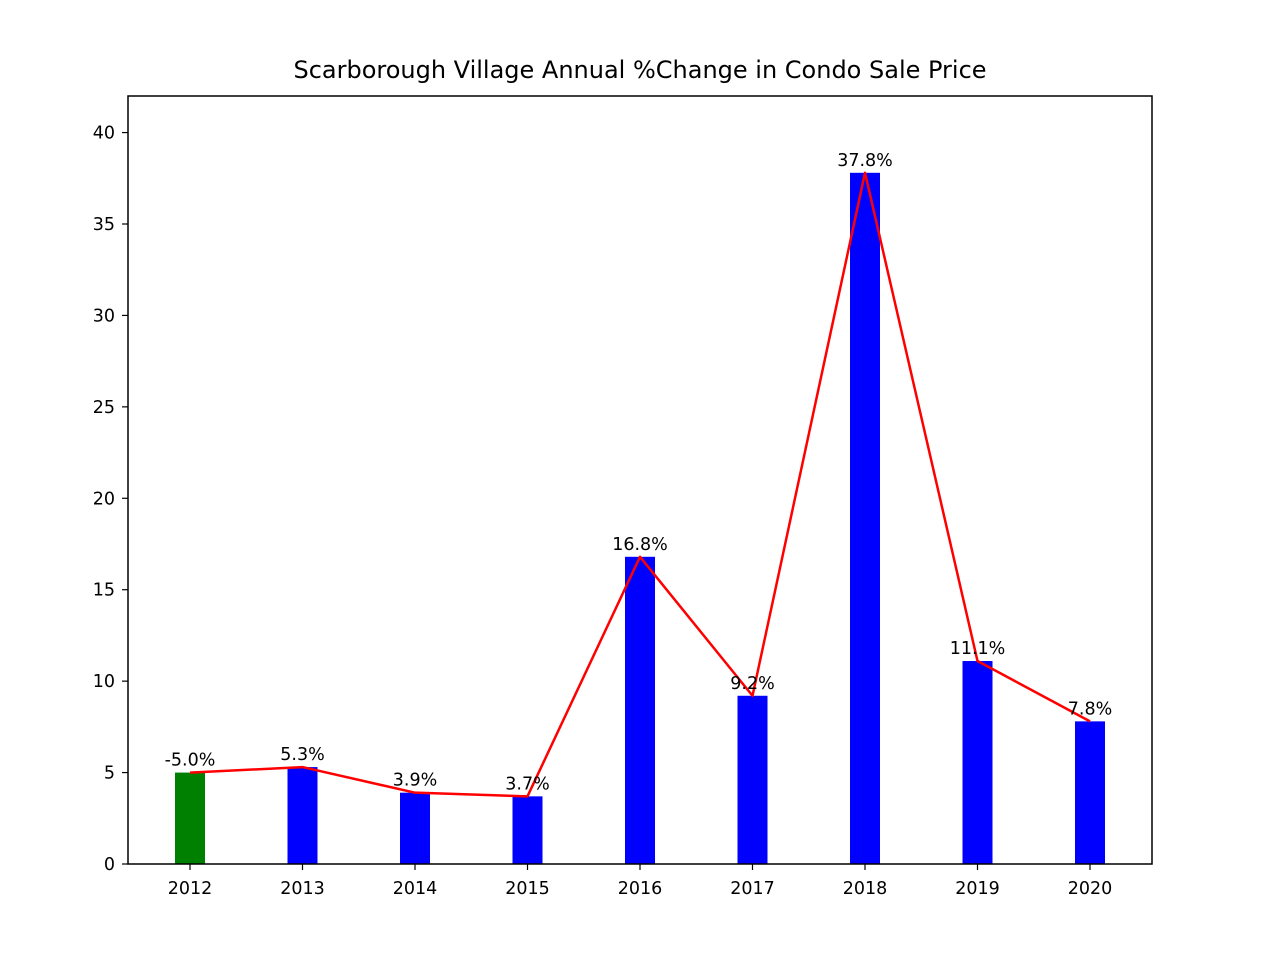  Describe the element at coordinates (865, 161) in the screenshot. I see `data-label-2018: 37.8%` at that location.